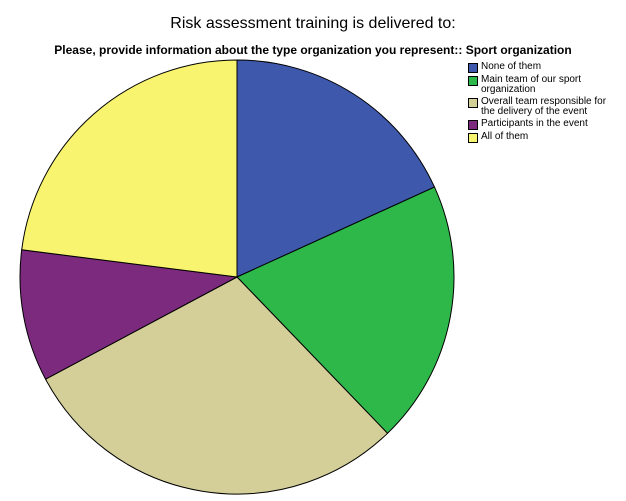 The image size is (626, 501). I want to click on legend-item: Main team of our sport organization, so click(544, 85).